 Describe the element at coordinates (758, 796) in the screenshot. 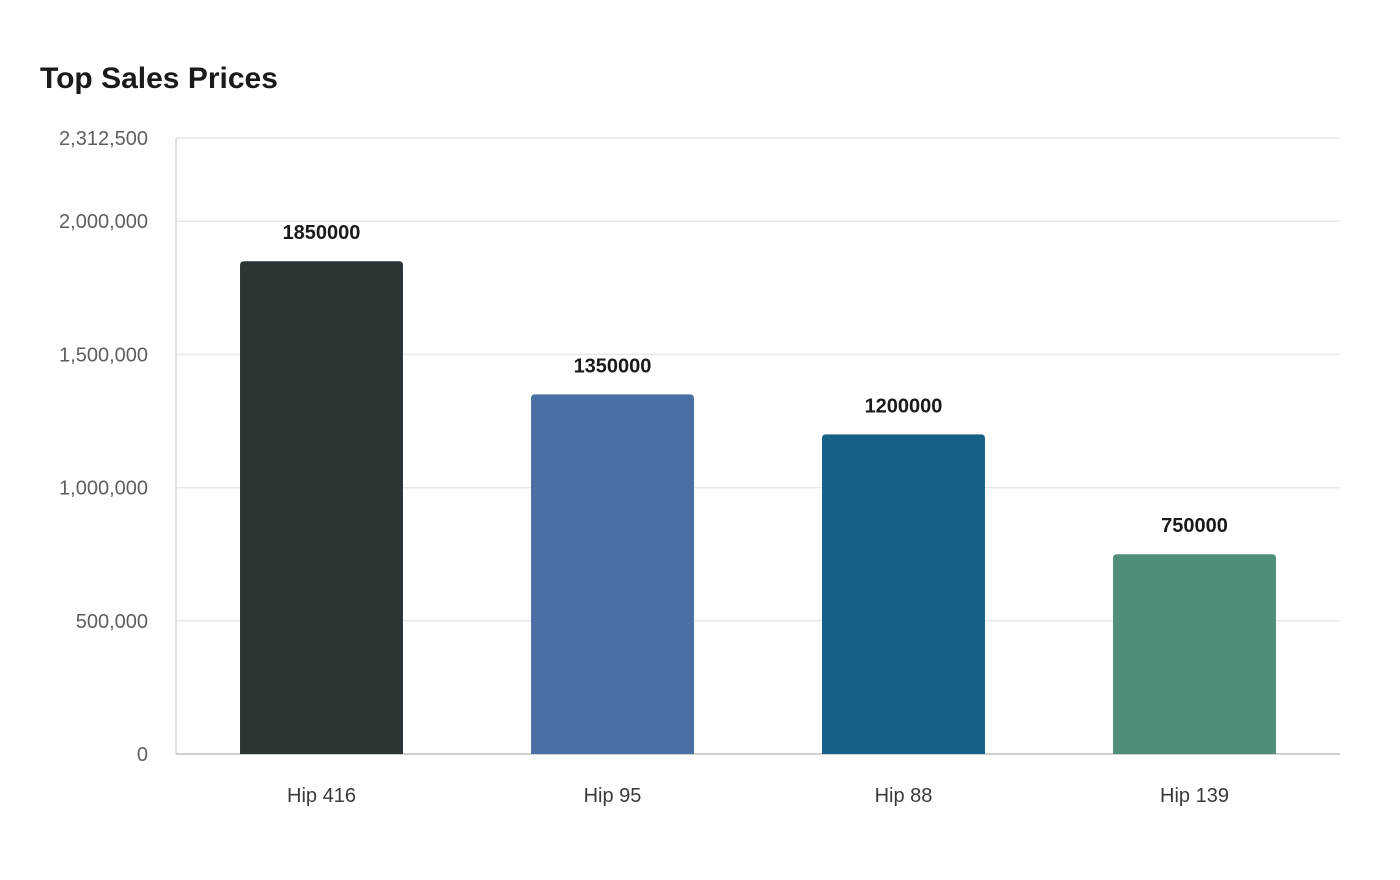

I see `x-axis-category-labels: Hip 416 Hip 95 Hip 88 Hip 139` at that location.